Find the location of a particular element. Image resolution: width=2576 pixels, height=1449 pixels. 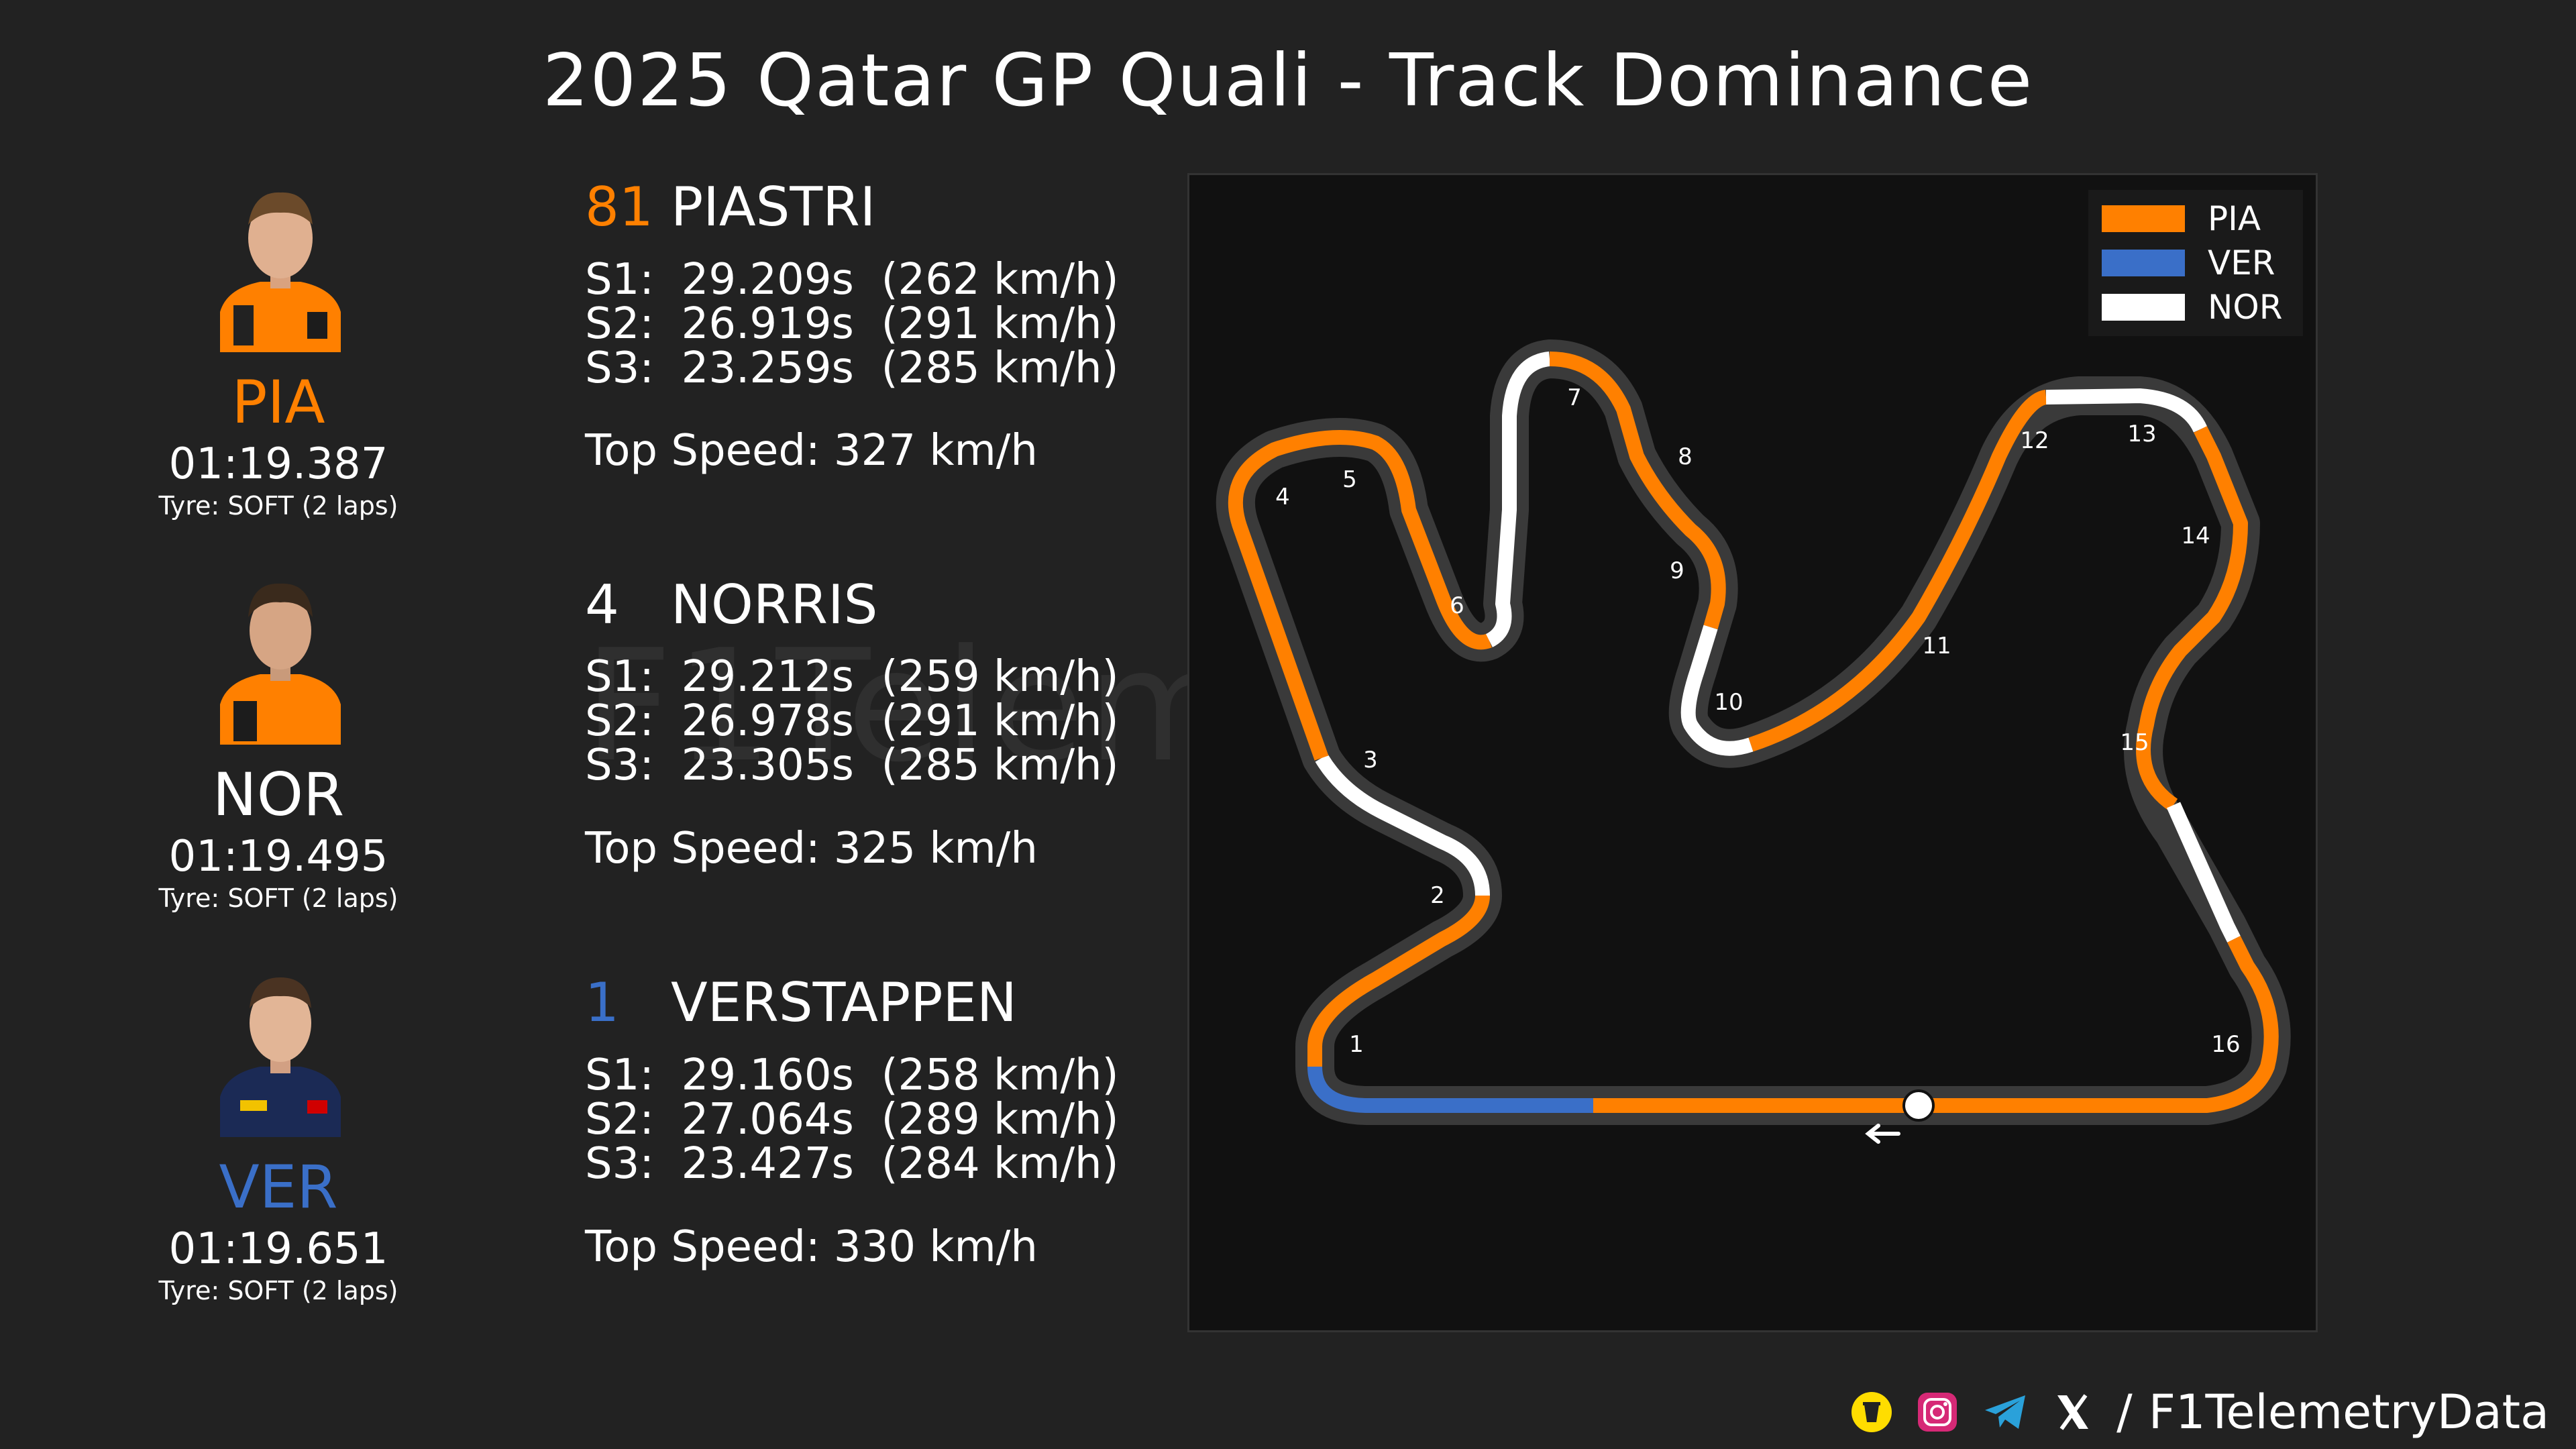

telegram-icon is located at coordinates (2005, 1412).